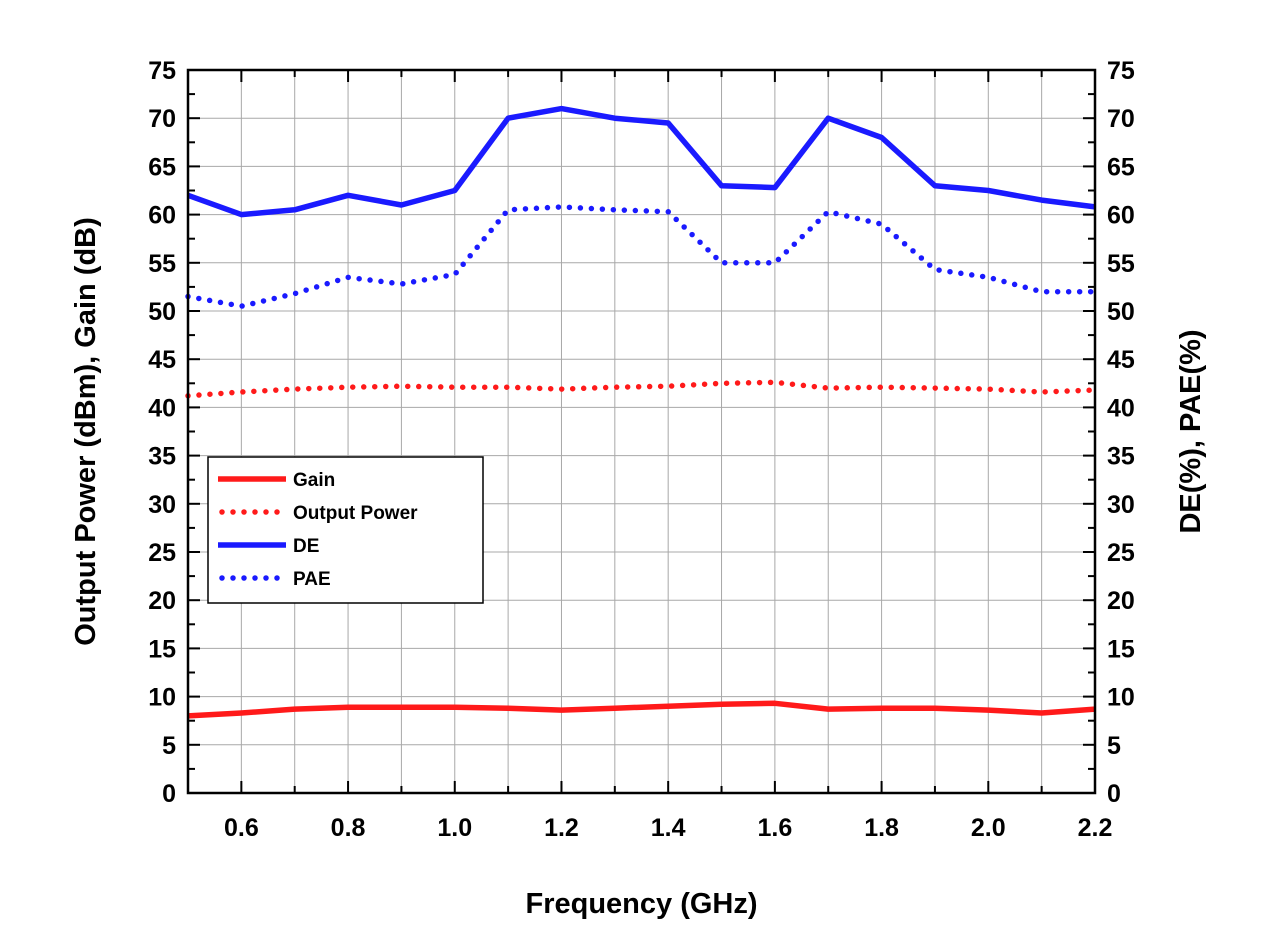 This screenshot has height=934, width=1269. I want to click on y-tick-label-right: 75, so click(1121, 71).